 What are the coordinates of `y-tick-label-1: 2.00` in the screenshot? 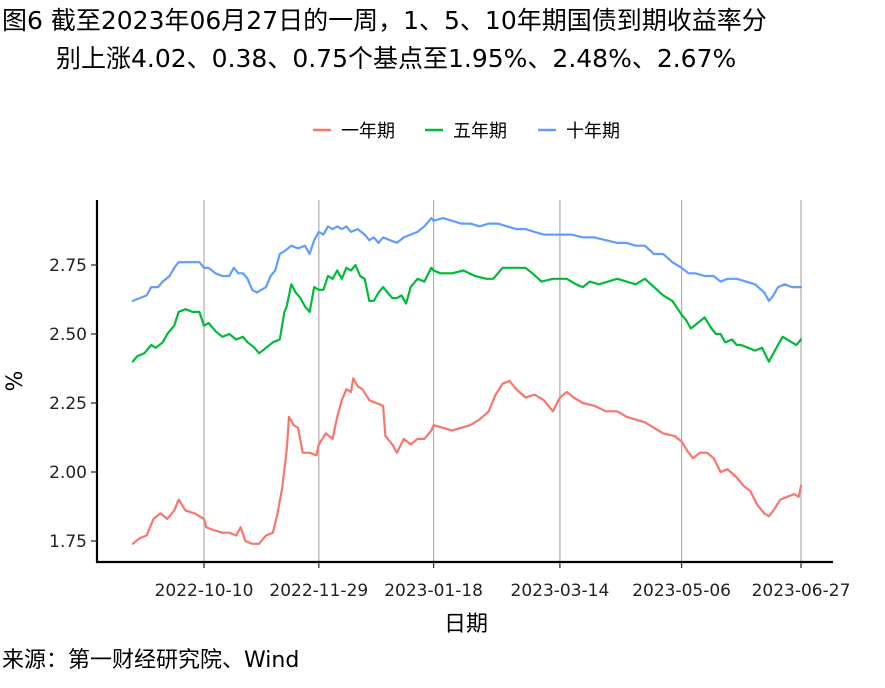 It's located at (68, 473).